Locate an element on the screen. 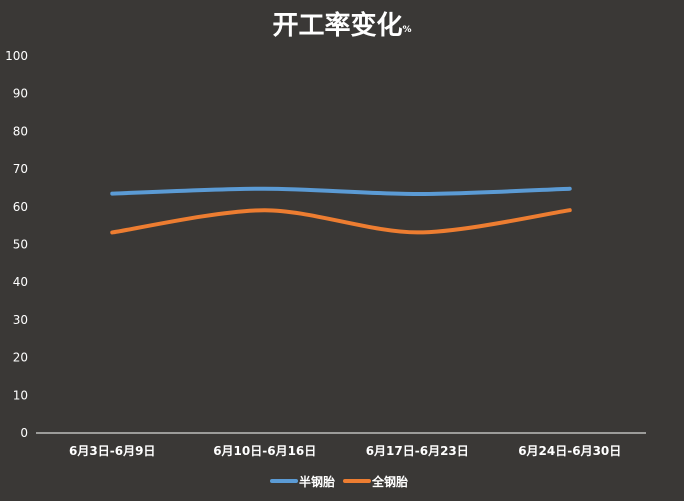  y-tick-label: 30 is located at coordinates (20, 320).